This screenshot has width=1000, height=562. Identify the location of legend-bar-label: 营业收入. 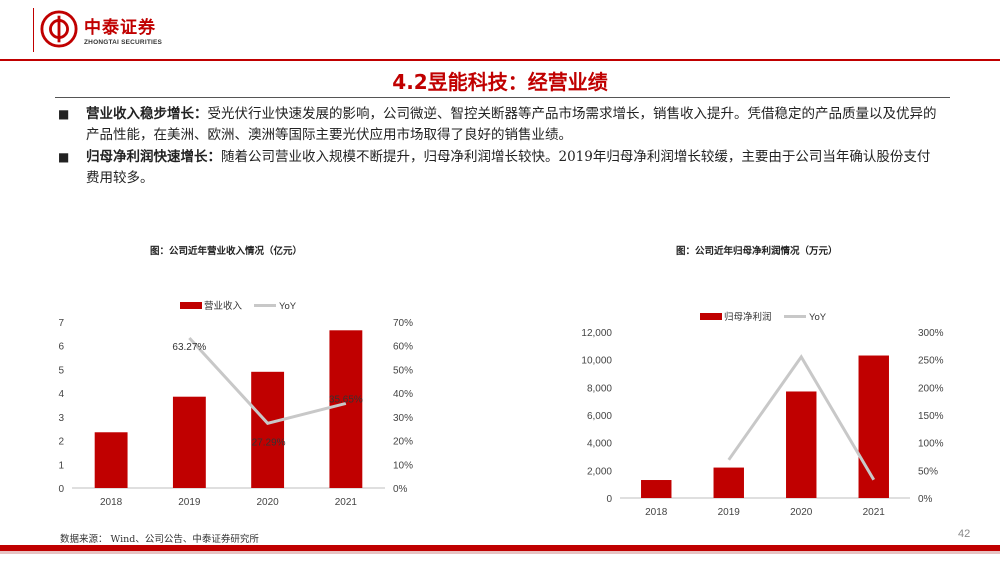
(223, 306).